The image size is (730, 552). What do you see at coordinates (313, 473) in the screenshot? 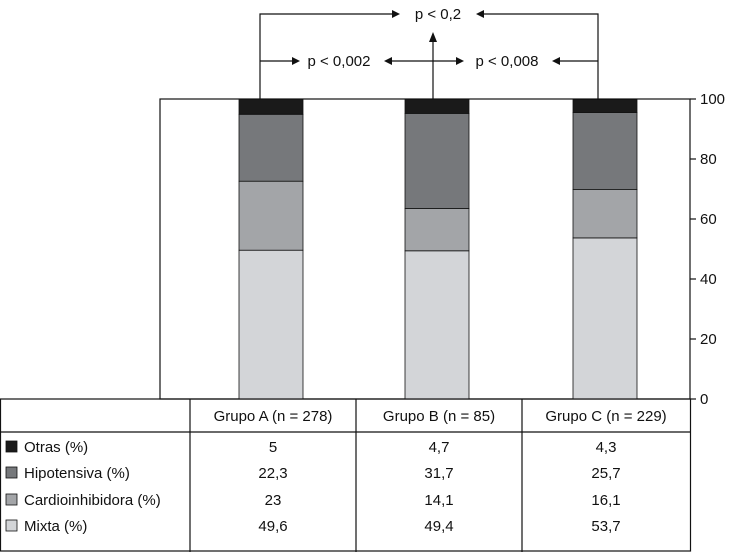
I see `table-row: Hipotensiva (%) 22,3 31,7 25,7` at bounding box center [313, 473].